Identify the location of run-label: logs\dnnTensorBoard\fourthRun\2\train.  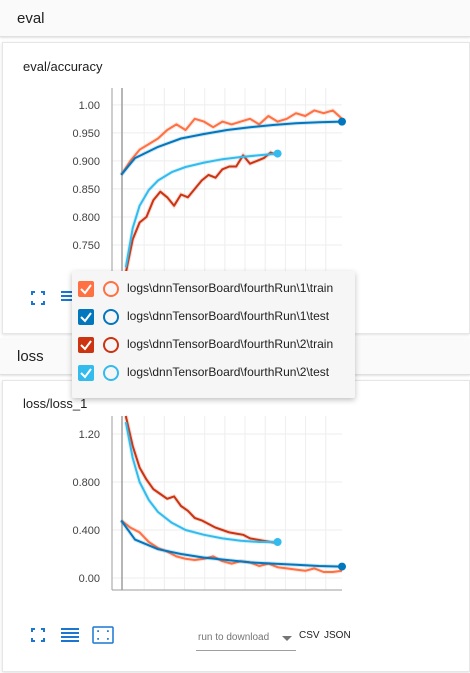
(230, 344).